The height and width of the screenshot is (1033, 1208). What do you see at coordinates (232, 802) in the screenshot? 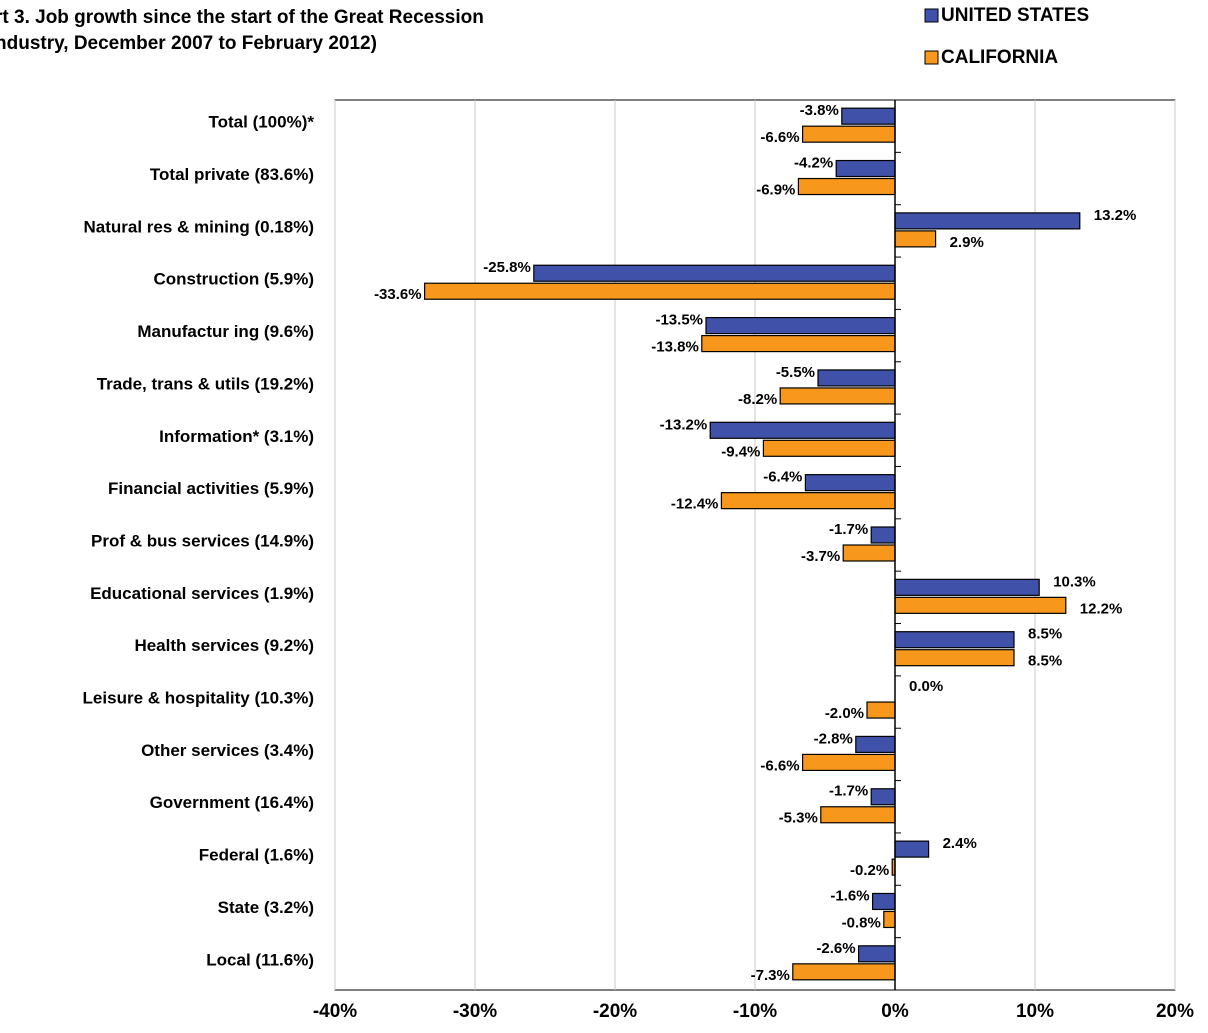
I see `y-tick-label: Government (16.4%)` at bounding box center [232, 802].